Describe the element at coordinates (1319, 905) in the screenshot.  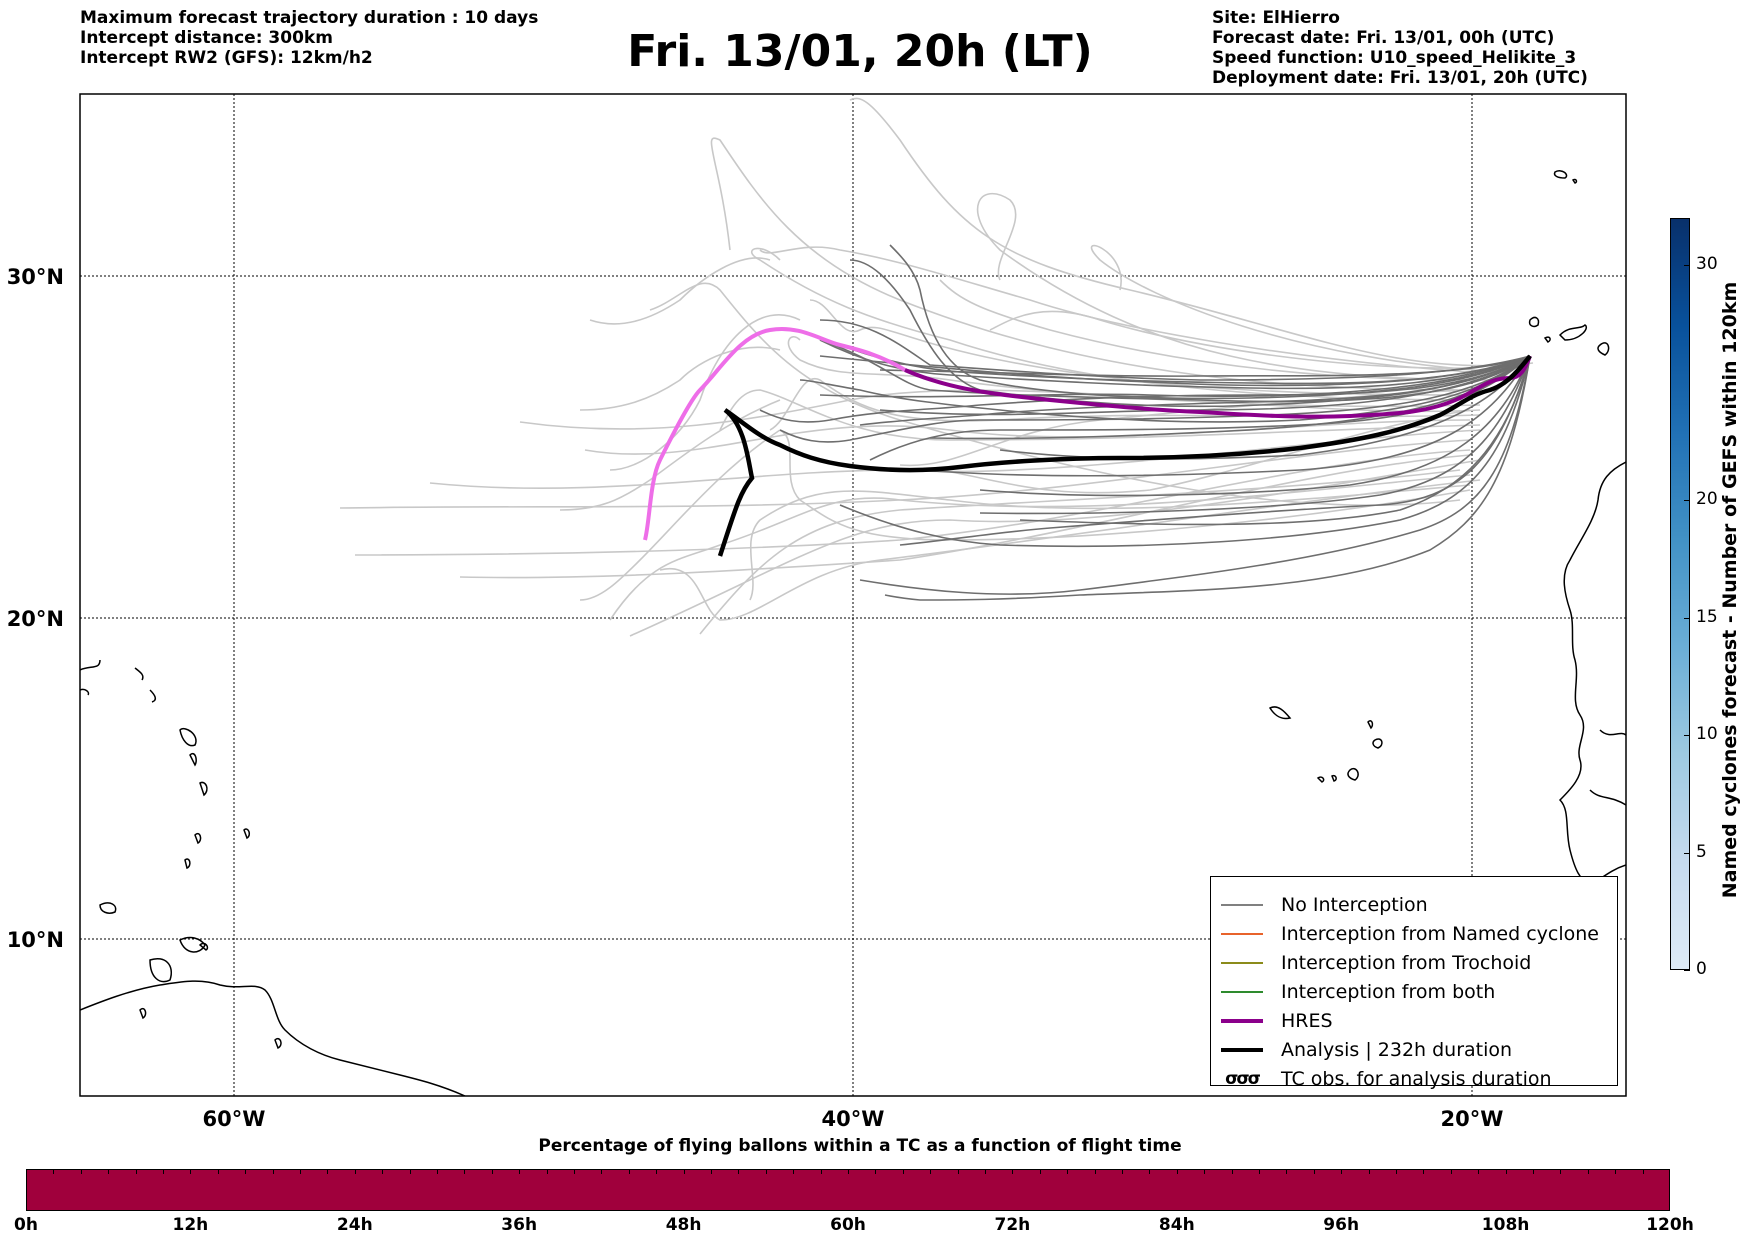
I see `legend-item-no-interception: No Interception` at that location.